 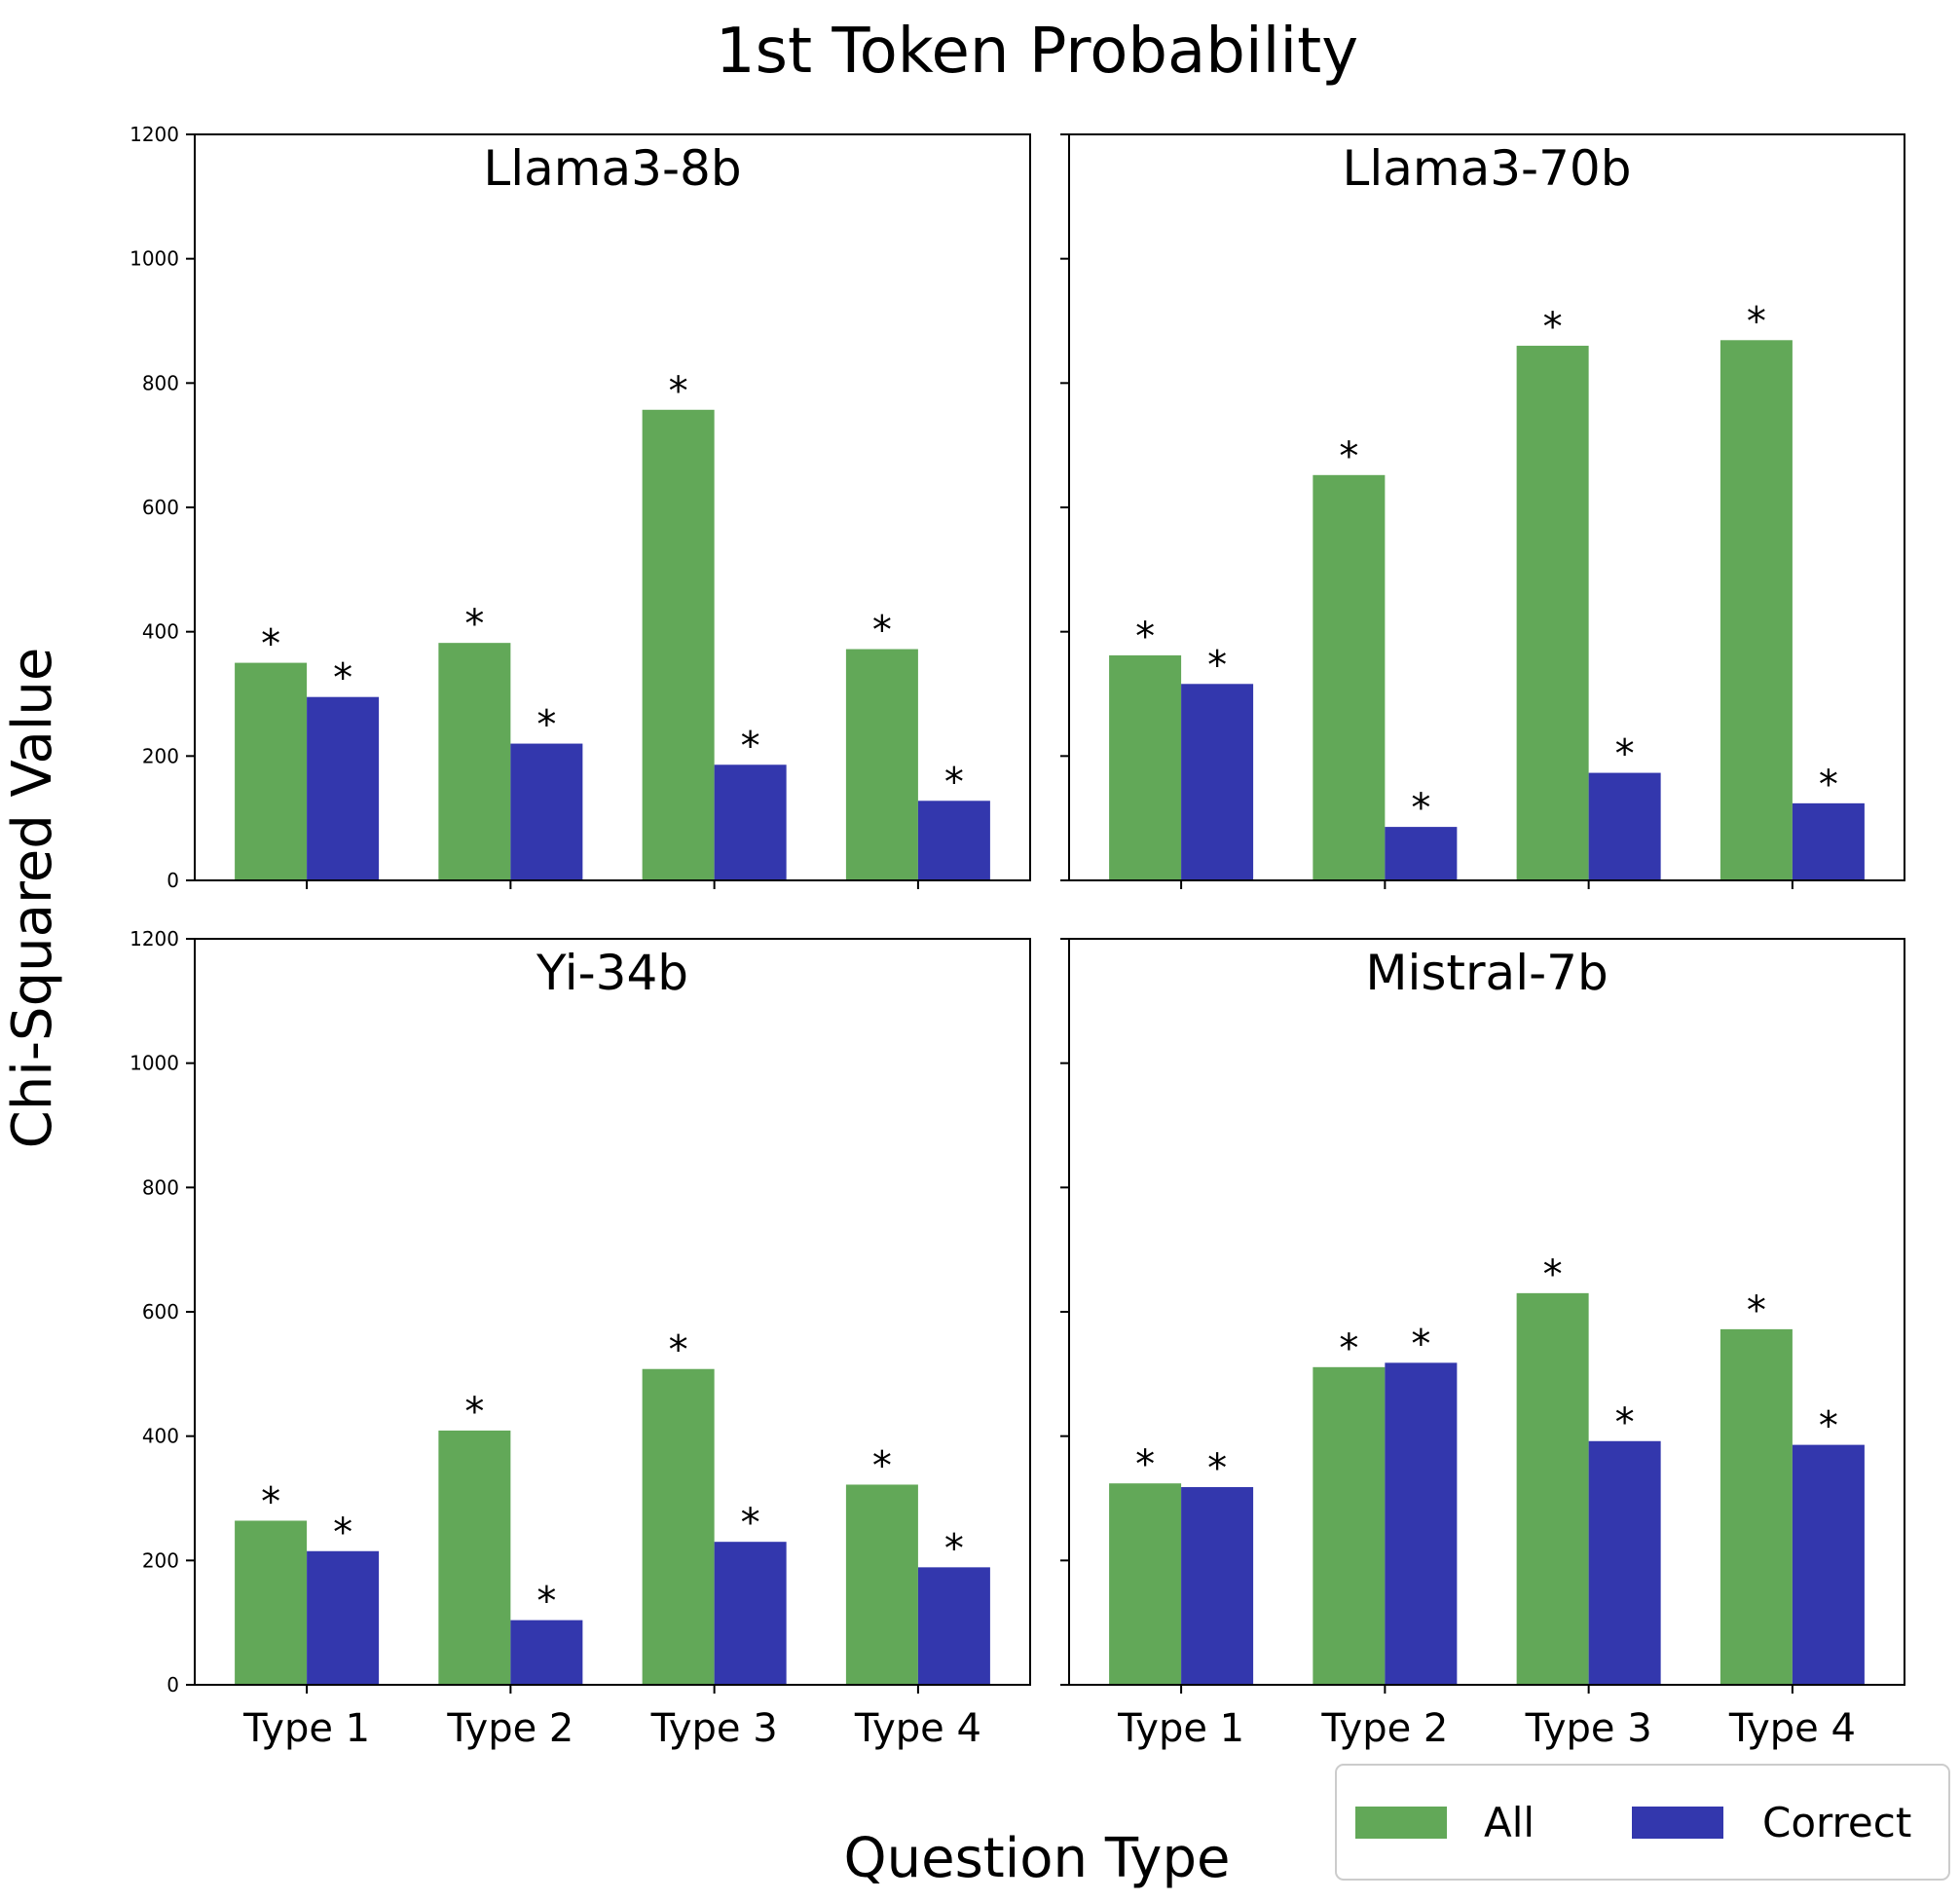 What do you see at coordinates (1487, 169) in the screenshot?
I see `subplot-title: Llama3-70b` at bounding box center [1487, 169].